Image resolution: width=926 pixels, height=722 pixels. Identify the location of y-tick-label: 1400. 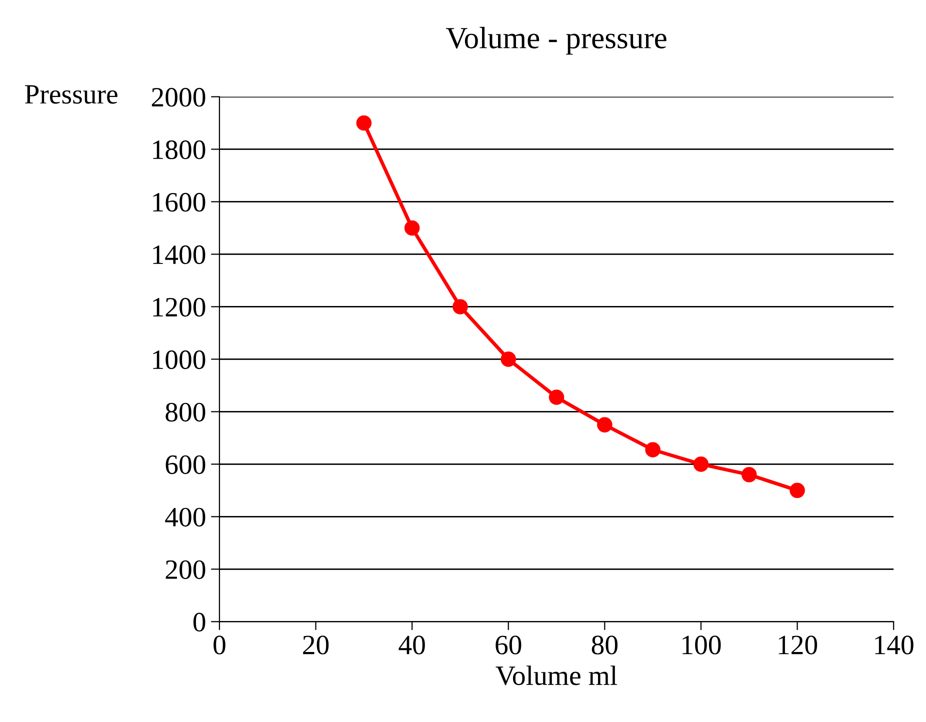
(179, 254).